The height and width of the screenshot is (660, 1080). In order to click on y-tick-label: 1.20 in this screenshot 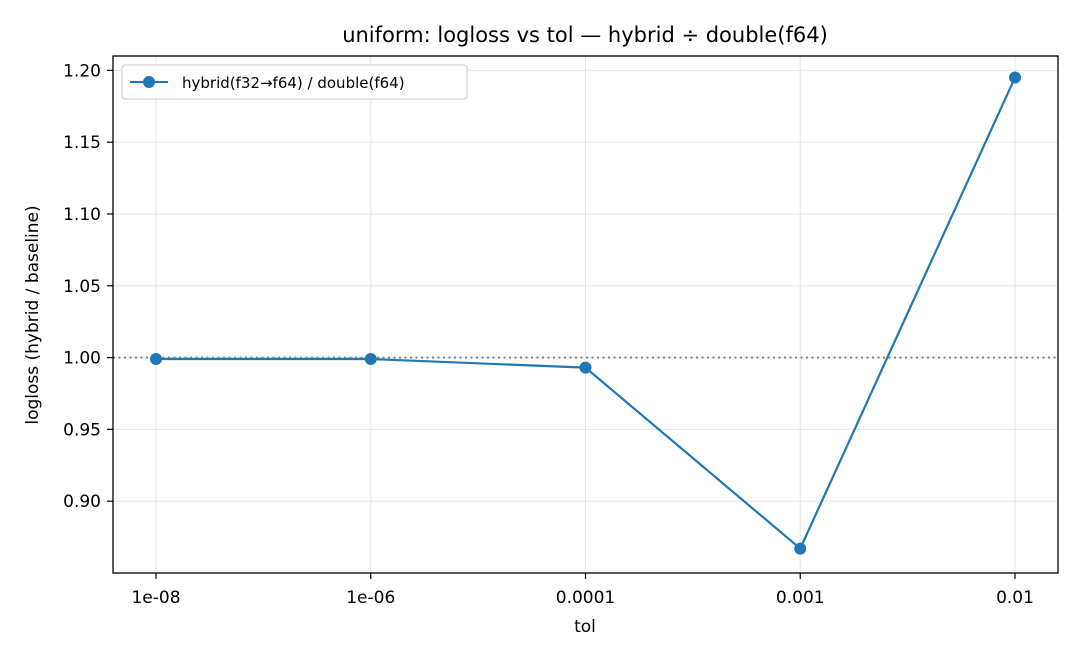, I will do `click(82, 71)`.